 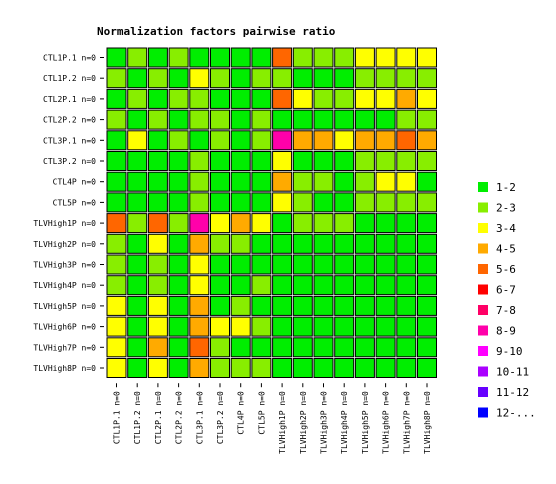 I want to click on heatmap-cell-r16-c3, so click(x=157, y=368).